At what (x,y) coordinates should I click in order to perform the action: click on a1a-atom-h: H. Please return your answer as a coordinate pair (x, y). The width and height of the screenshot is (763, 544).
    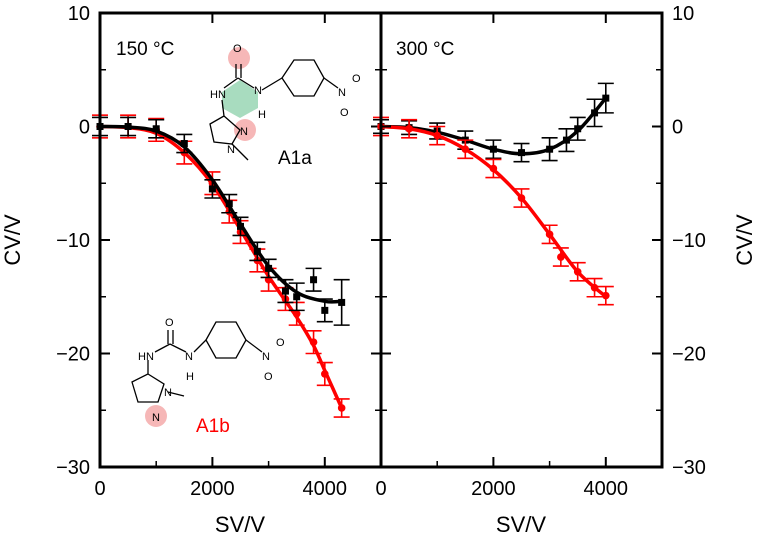
    Looking at the image, I should click on (262, 115).